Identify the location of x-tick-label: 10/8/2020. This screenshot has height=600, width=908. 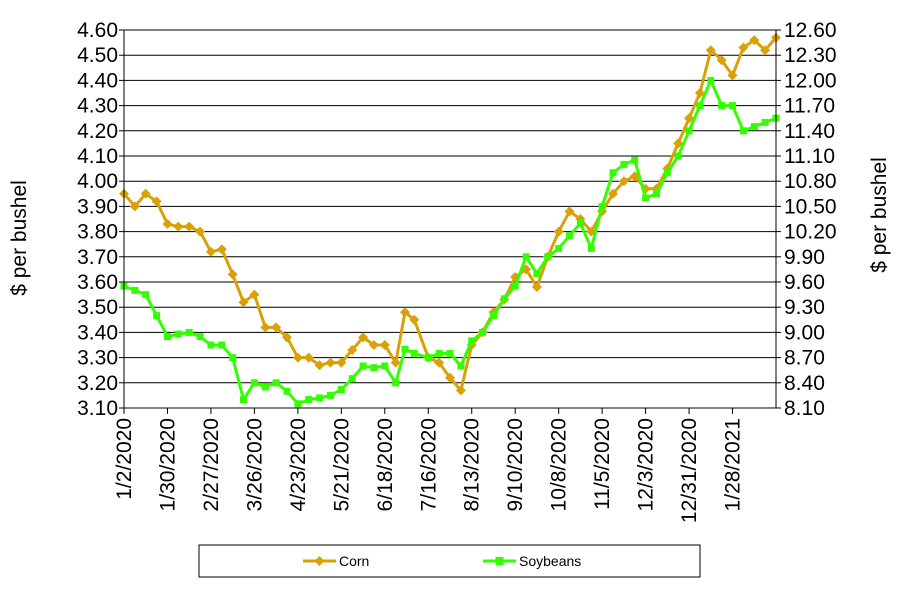
(559, 464).